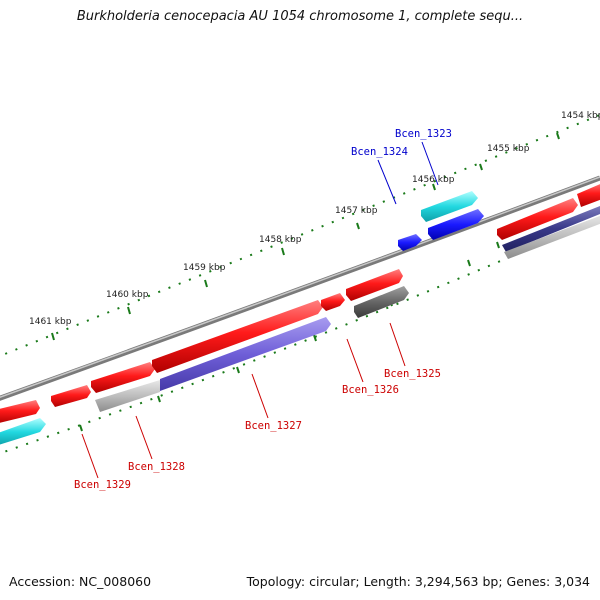 The image size is (600, 600). Describe the element at coordinates (456, 224) in the screenshot. I see `gene-bcen-1323b` at that location.